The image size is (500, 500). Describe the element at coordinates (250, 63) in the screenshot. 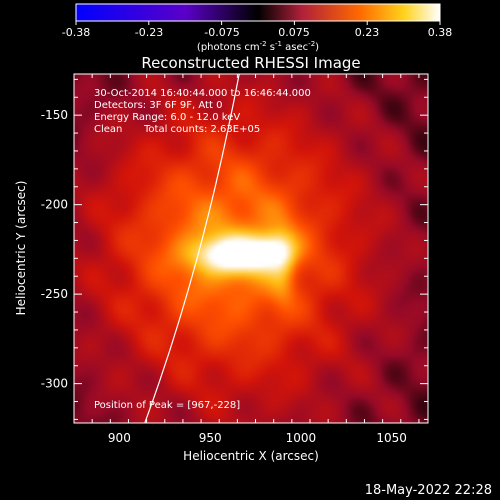

I see `chart-title: Reconstructed RHESSI Image` at that location.